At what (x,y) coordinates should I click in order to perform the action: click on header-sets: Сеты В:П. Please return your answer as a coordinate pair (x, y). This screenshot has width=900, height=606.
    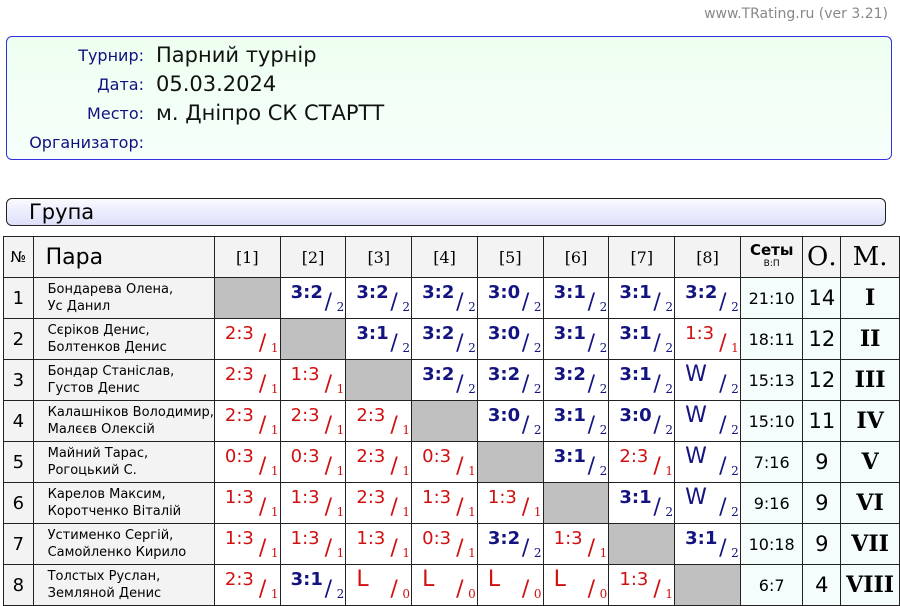
    Looking at the image, I should click on (771, 257).